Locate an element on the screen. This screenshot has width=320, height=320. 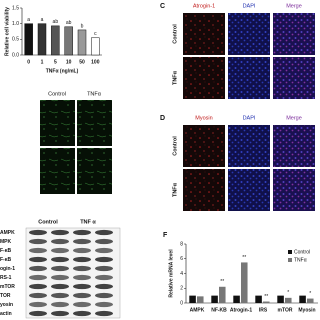
column-header: Atrogin-1 is located at coordinates (204, 6).